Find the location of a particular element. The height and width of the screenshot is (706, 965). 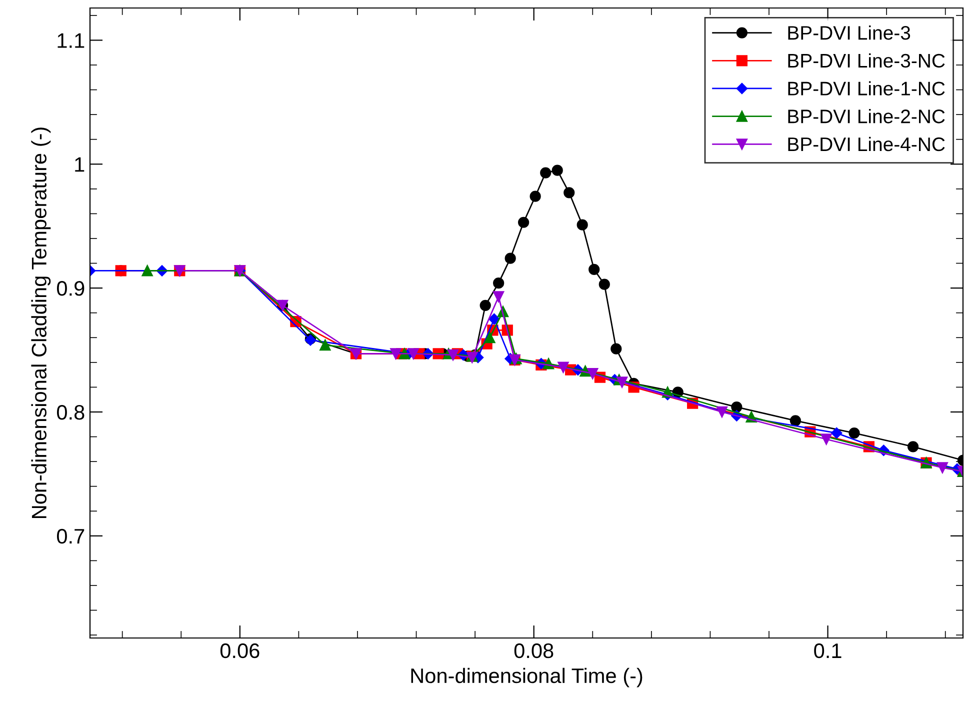

y-tick-label: 1.1 is located at coordinates (71, 40).